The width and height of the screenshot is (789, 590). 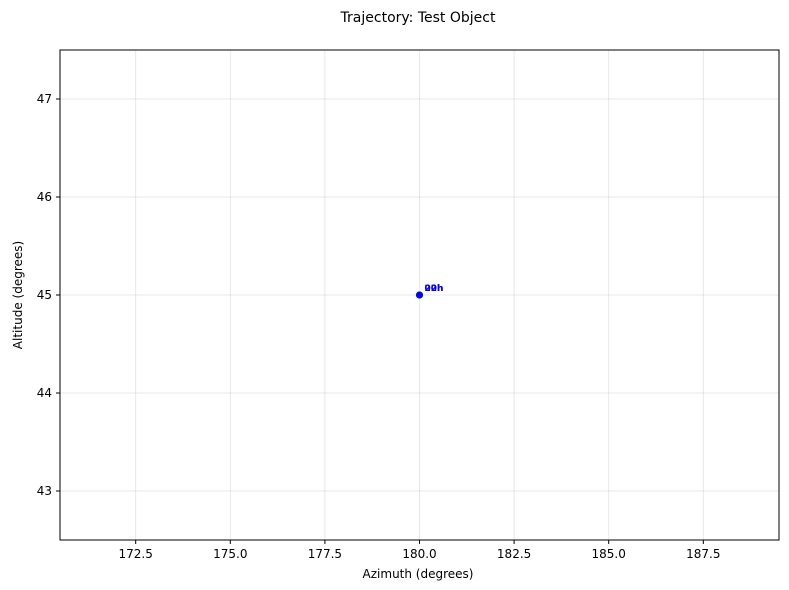 I want to click on x-tick-label: 172.5, so click(x=136, y=554).